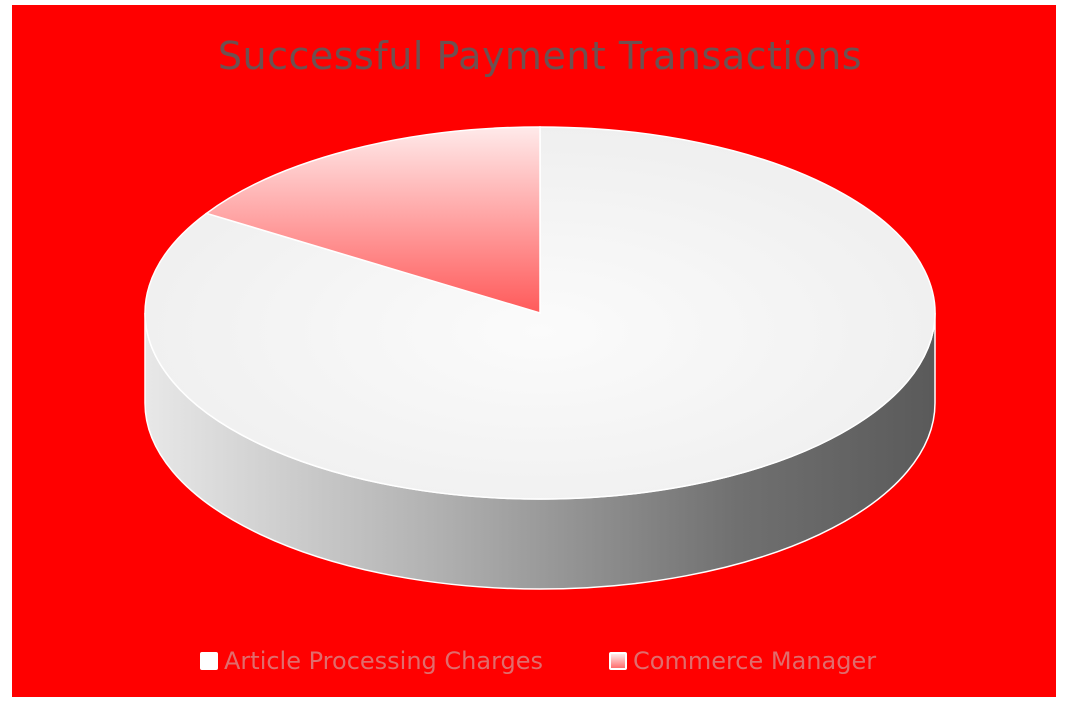  I want to click on slice-commerce-manager, so click(372, 220).